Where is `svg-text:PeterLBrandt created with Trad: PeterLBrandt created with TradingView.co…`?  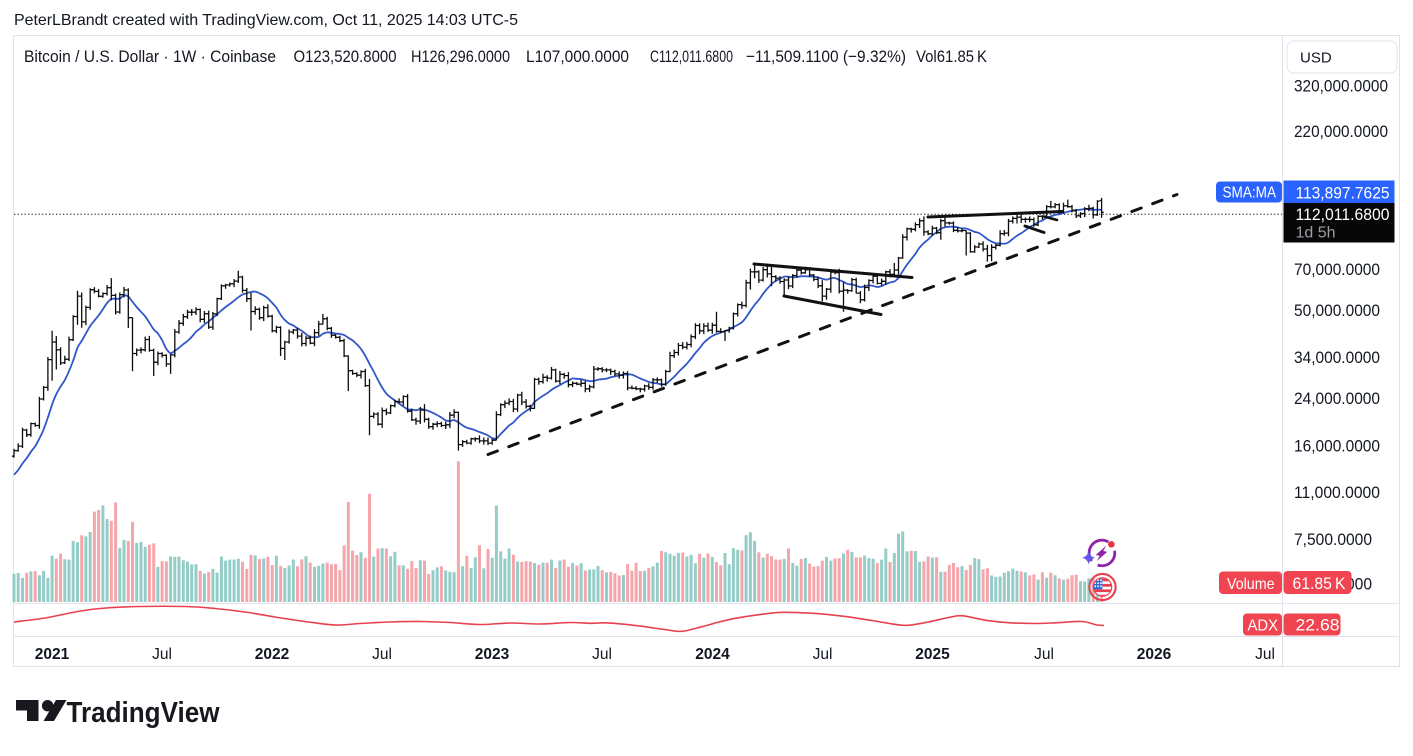
svg-text:PeterLBrandt created with Trad: PeterLBrandt created with TradingView.co… is located at coordinates (266, 20).